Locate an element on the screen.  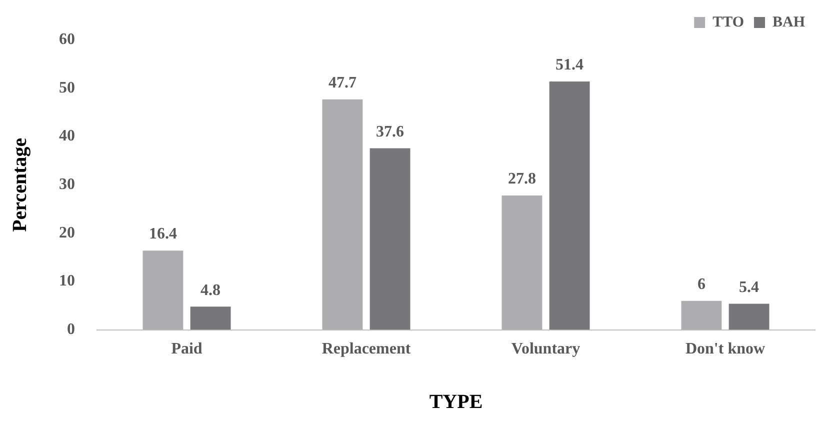
data-label: 6 is located at coordinates (701, 284).